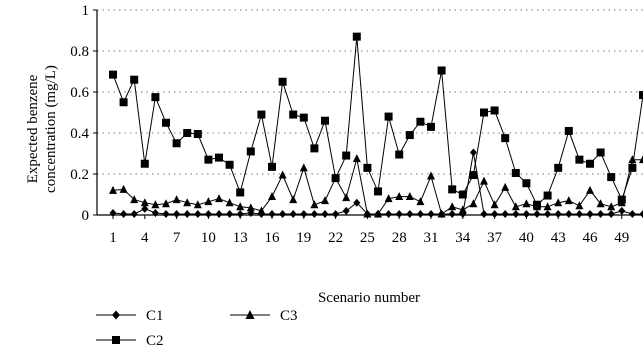 The height and width of the screenshot is (352, 643). Describe the element at coordinates (177, 238) in the screenshot. I see `x-tick-label: 7` at that location.